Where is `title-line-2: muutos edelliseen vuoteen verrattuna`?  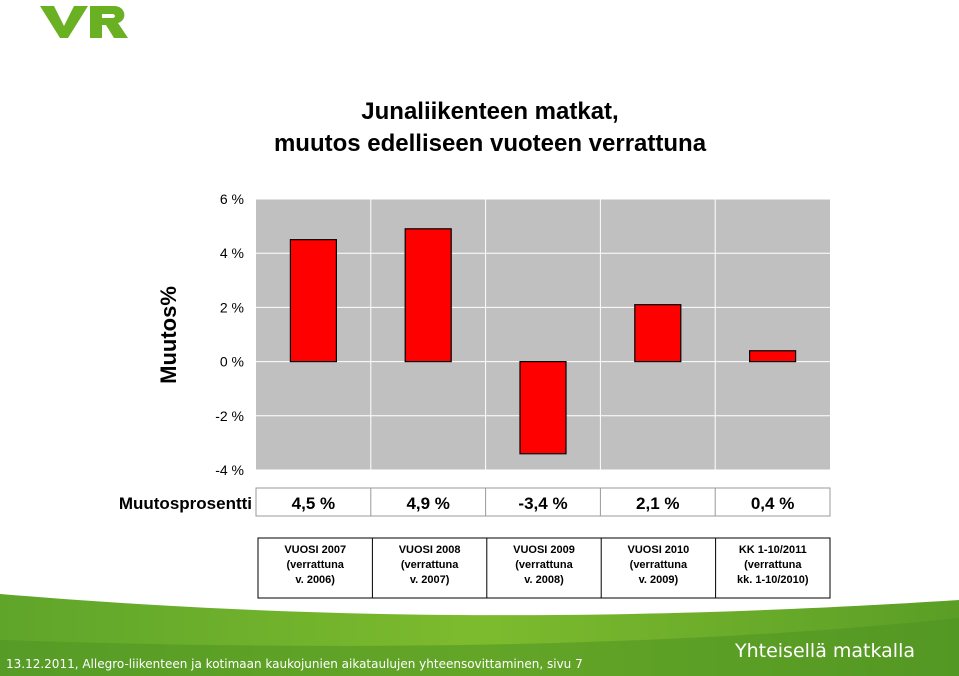
title-line-2: muutos edelliseen vuoteen verrattuna is located at coordinates (490, 143).